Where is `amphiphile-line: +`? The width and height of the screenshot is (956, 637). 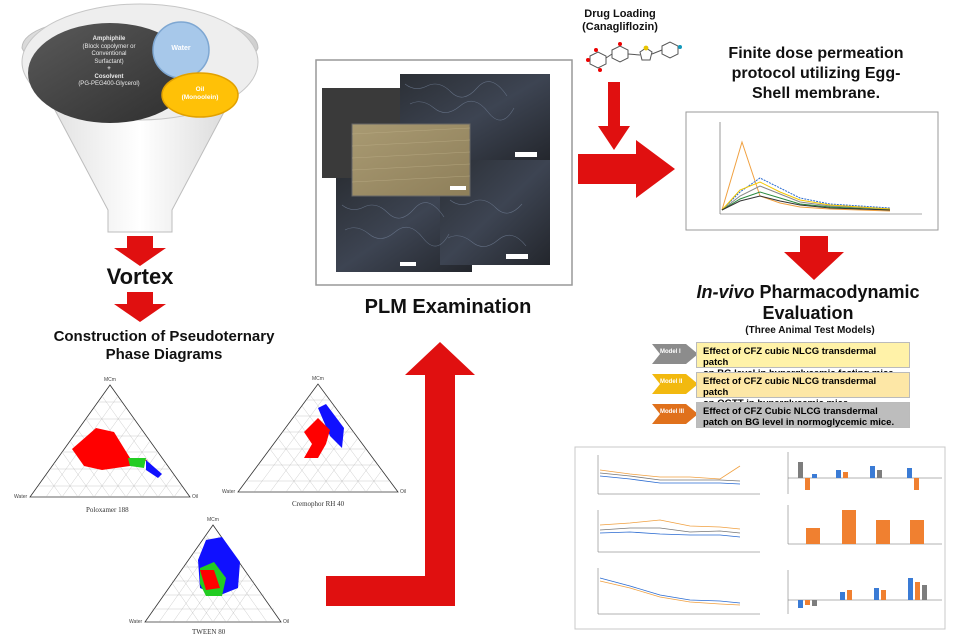
amphiphile-line: + is located at coordinates (109, 69).